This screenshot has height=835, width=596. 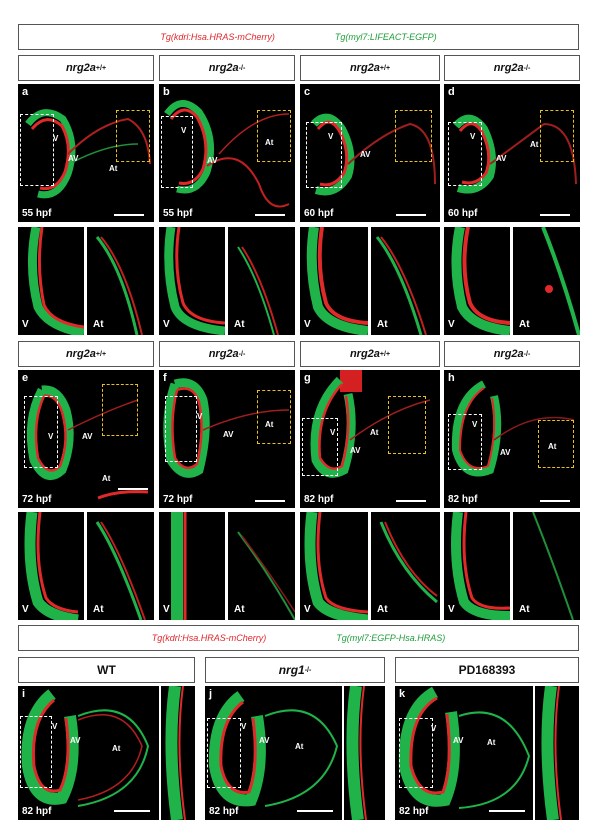 I want to click on header-g: nrg2a +/+, so click(x=370, y=354).